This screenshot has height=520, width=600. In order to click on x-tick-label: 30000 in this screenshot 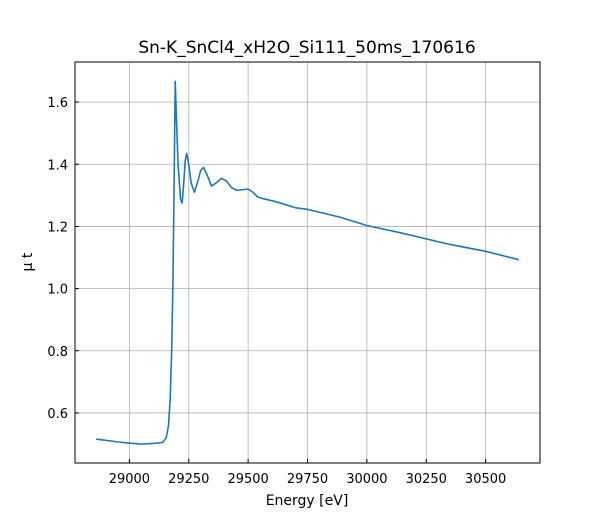, I will do `click(366, 479)`.